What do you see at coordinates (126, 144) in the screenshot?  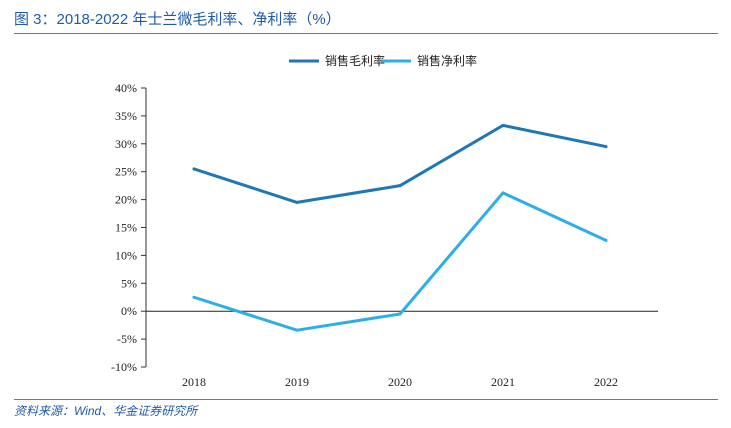 I see `y-tick-label: 30%` at bounding box center [126, 144].